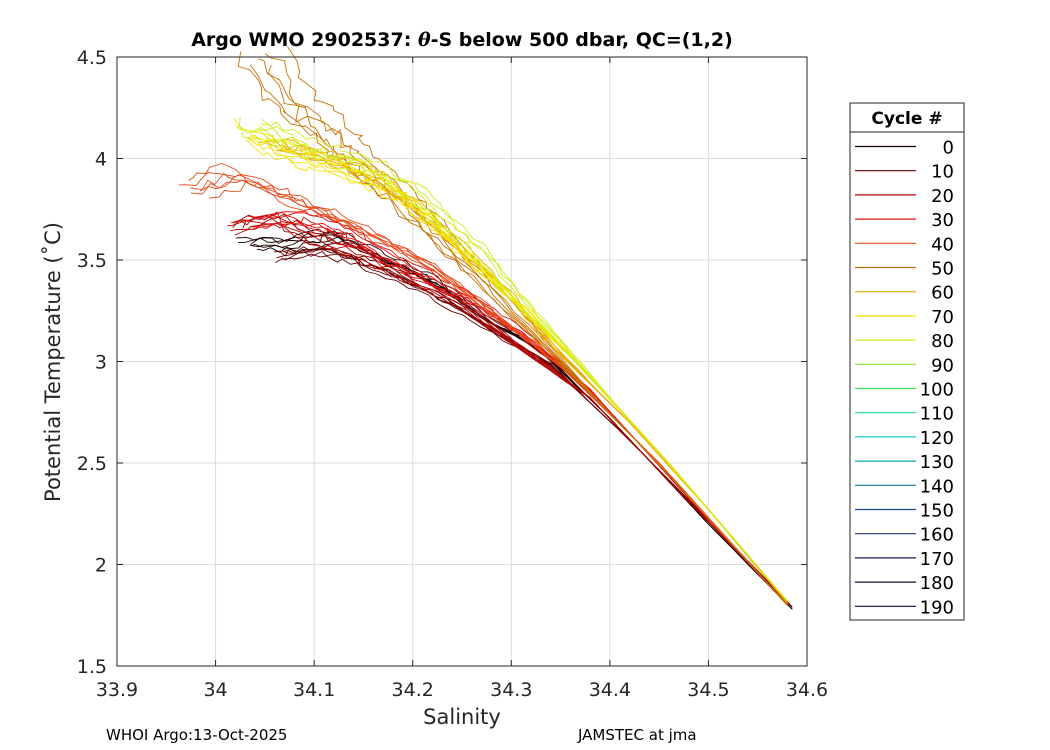  I want to click on legend-label: 90, so click(942, 365).